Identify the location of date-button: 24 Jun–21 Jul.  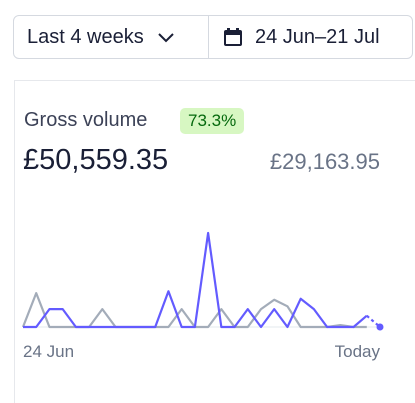
(310, 37).